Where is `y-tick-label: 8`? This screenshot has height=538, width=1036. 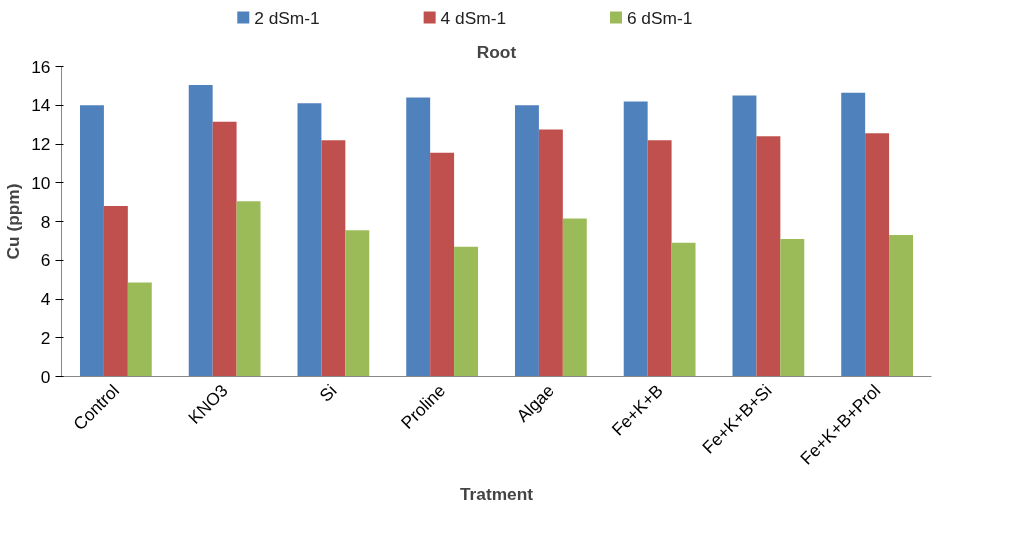
y-tick-label: 8 is located at coordinates (45, 221).